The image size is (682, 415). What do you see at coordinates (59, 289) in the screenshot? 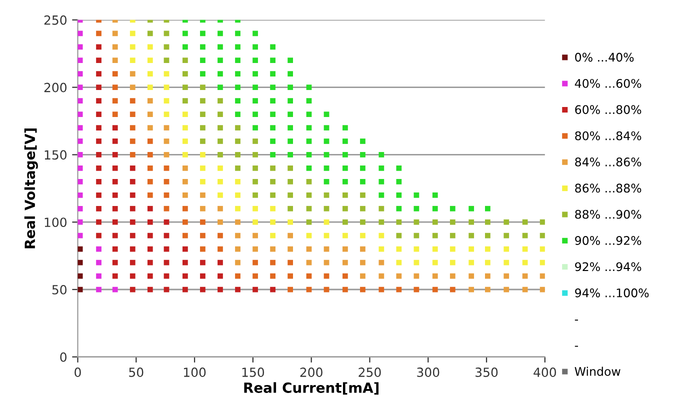
I see `y-tick-label: 50` at bounding box center [59, 289].